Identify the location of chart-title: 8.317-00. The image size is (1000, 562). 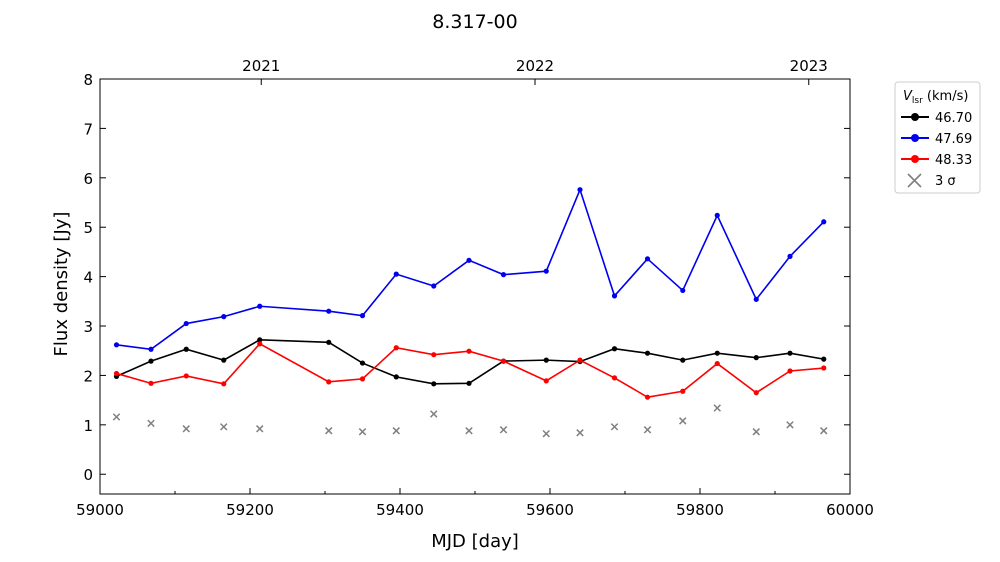
(474, 22).